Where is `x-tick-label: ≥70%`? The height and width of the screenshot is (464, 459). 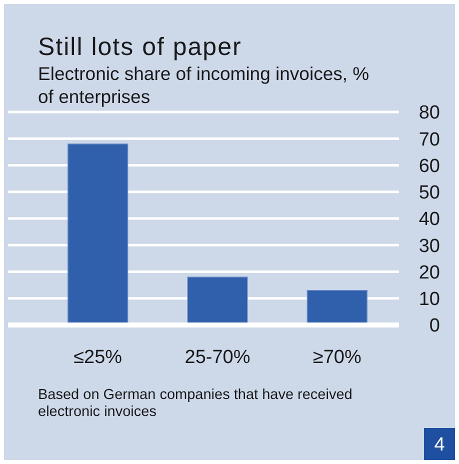
x-tick-label: ≥70% is located at coordinates (337, 357).